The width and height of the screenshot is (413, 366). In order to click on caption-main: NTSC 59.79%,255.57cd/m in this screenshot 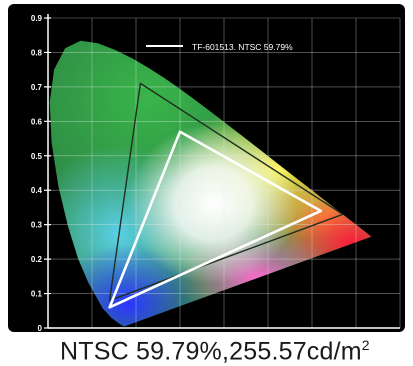, I will do `click(211, 351)`.